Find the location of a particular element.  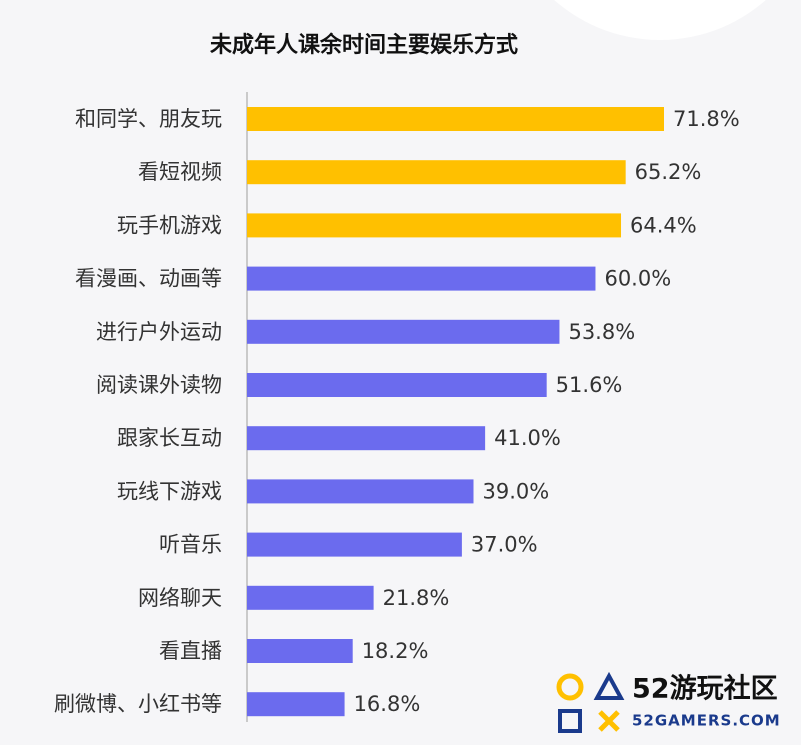

logo-square is located at coordinates (570, 721).